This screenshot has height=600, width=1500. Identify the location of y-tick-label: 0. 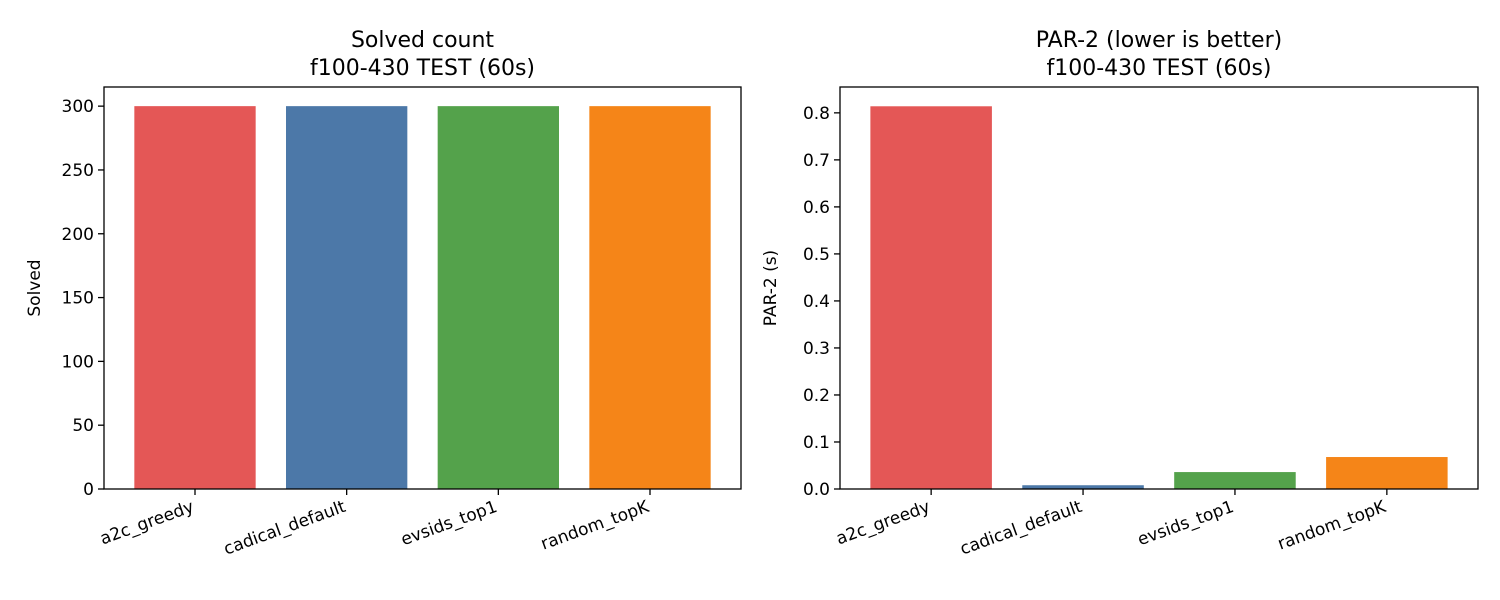
(88, 490).